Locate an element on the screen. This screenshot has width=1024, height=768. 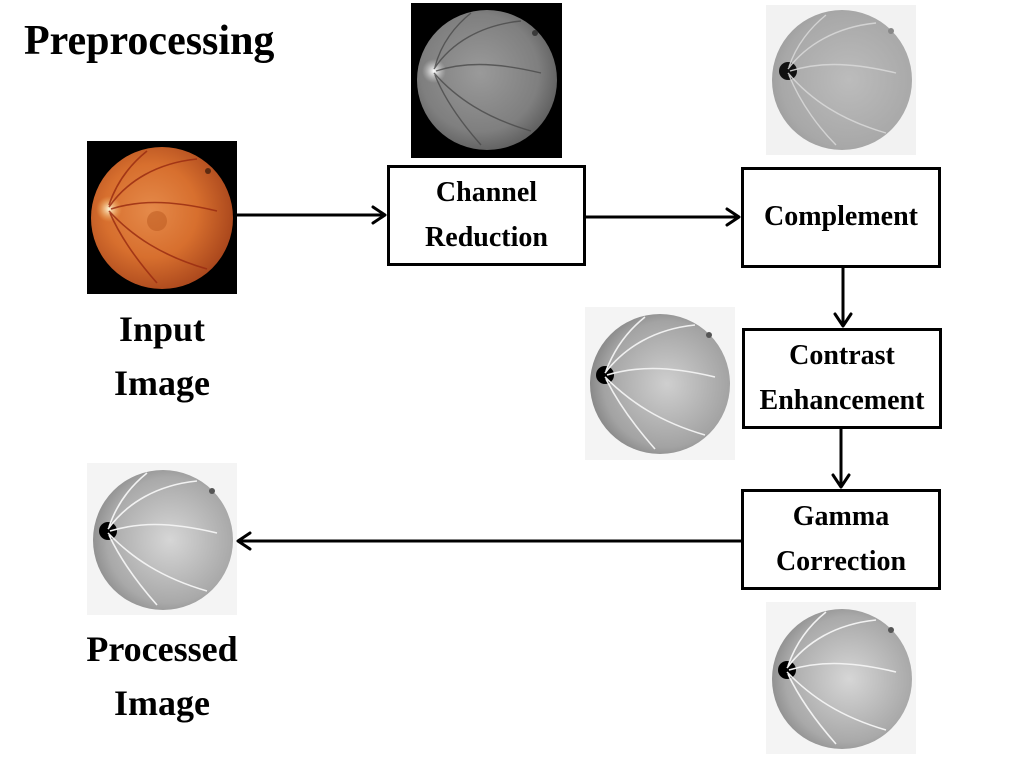
complement-label: Complement is located at coordinates (841, 217).